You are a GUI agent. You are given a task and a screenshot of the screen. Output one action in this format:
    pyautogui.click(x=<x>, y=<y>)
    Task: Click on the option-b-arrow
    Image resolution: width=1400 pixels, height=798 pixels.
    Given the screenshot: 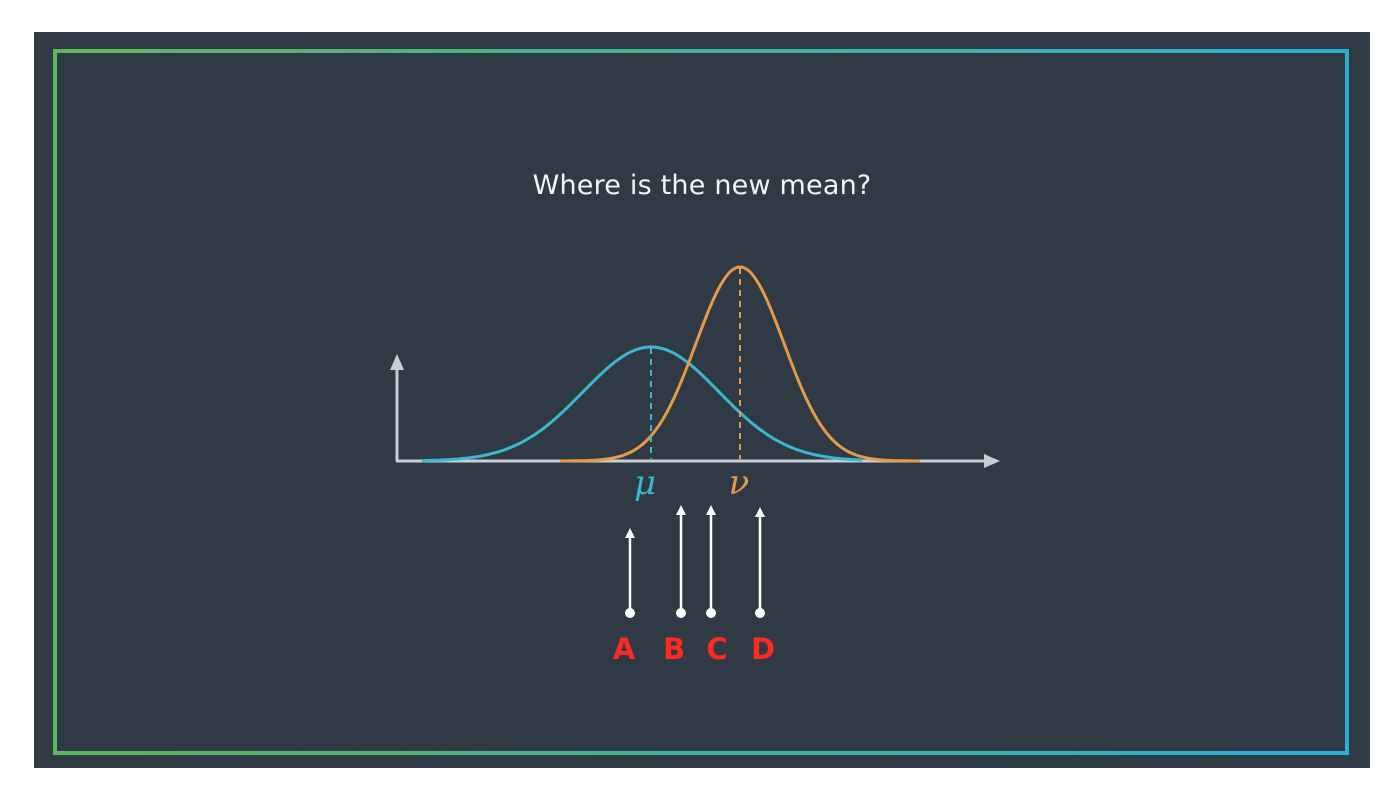 What is the action you would take?
    pyautogui.click(x=681, y=561)
    